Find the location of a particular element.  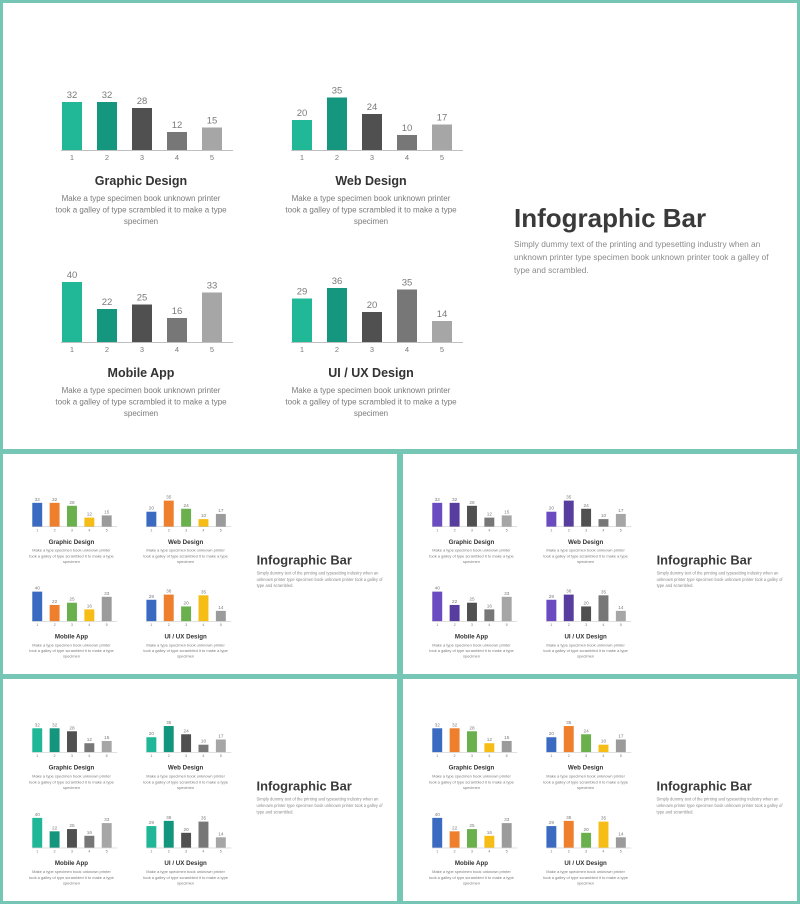

data-label: 16 is located at coordinates (490, 605).